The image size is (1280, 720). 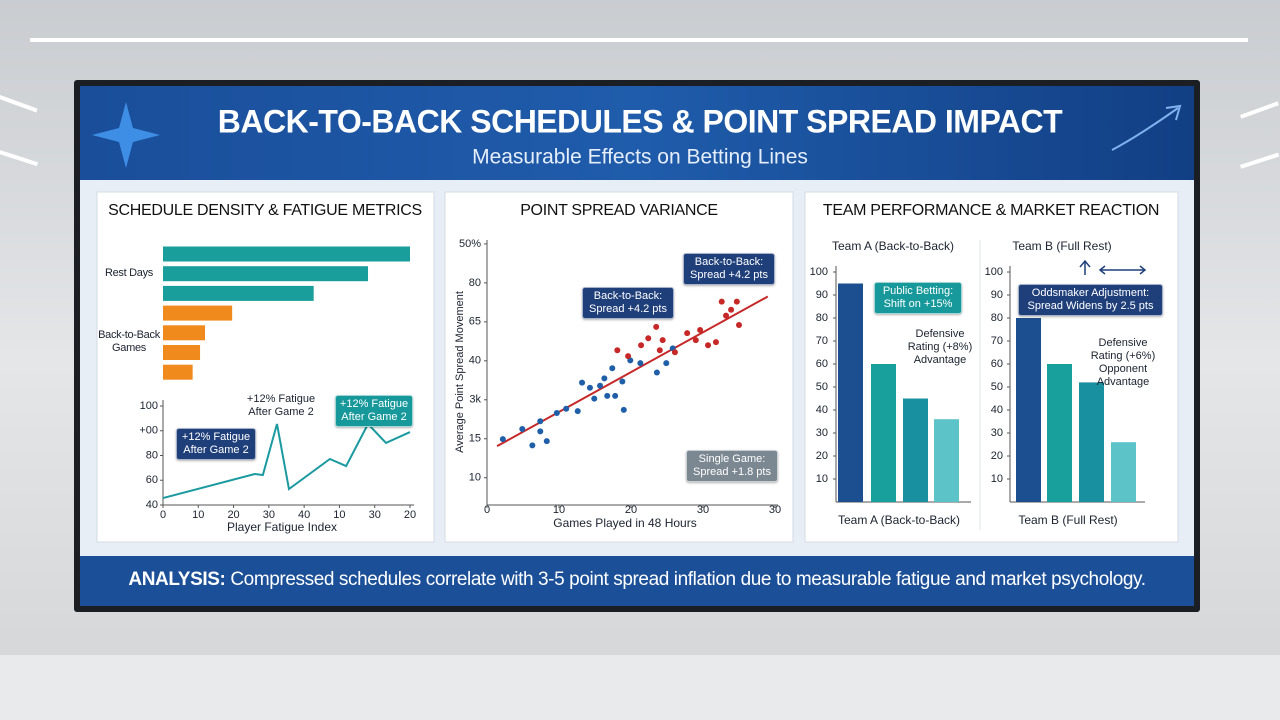 I want to click on panel-title: TEAM PERFORMANCE & MARKET REACTION, so click(x=991, y=210).